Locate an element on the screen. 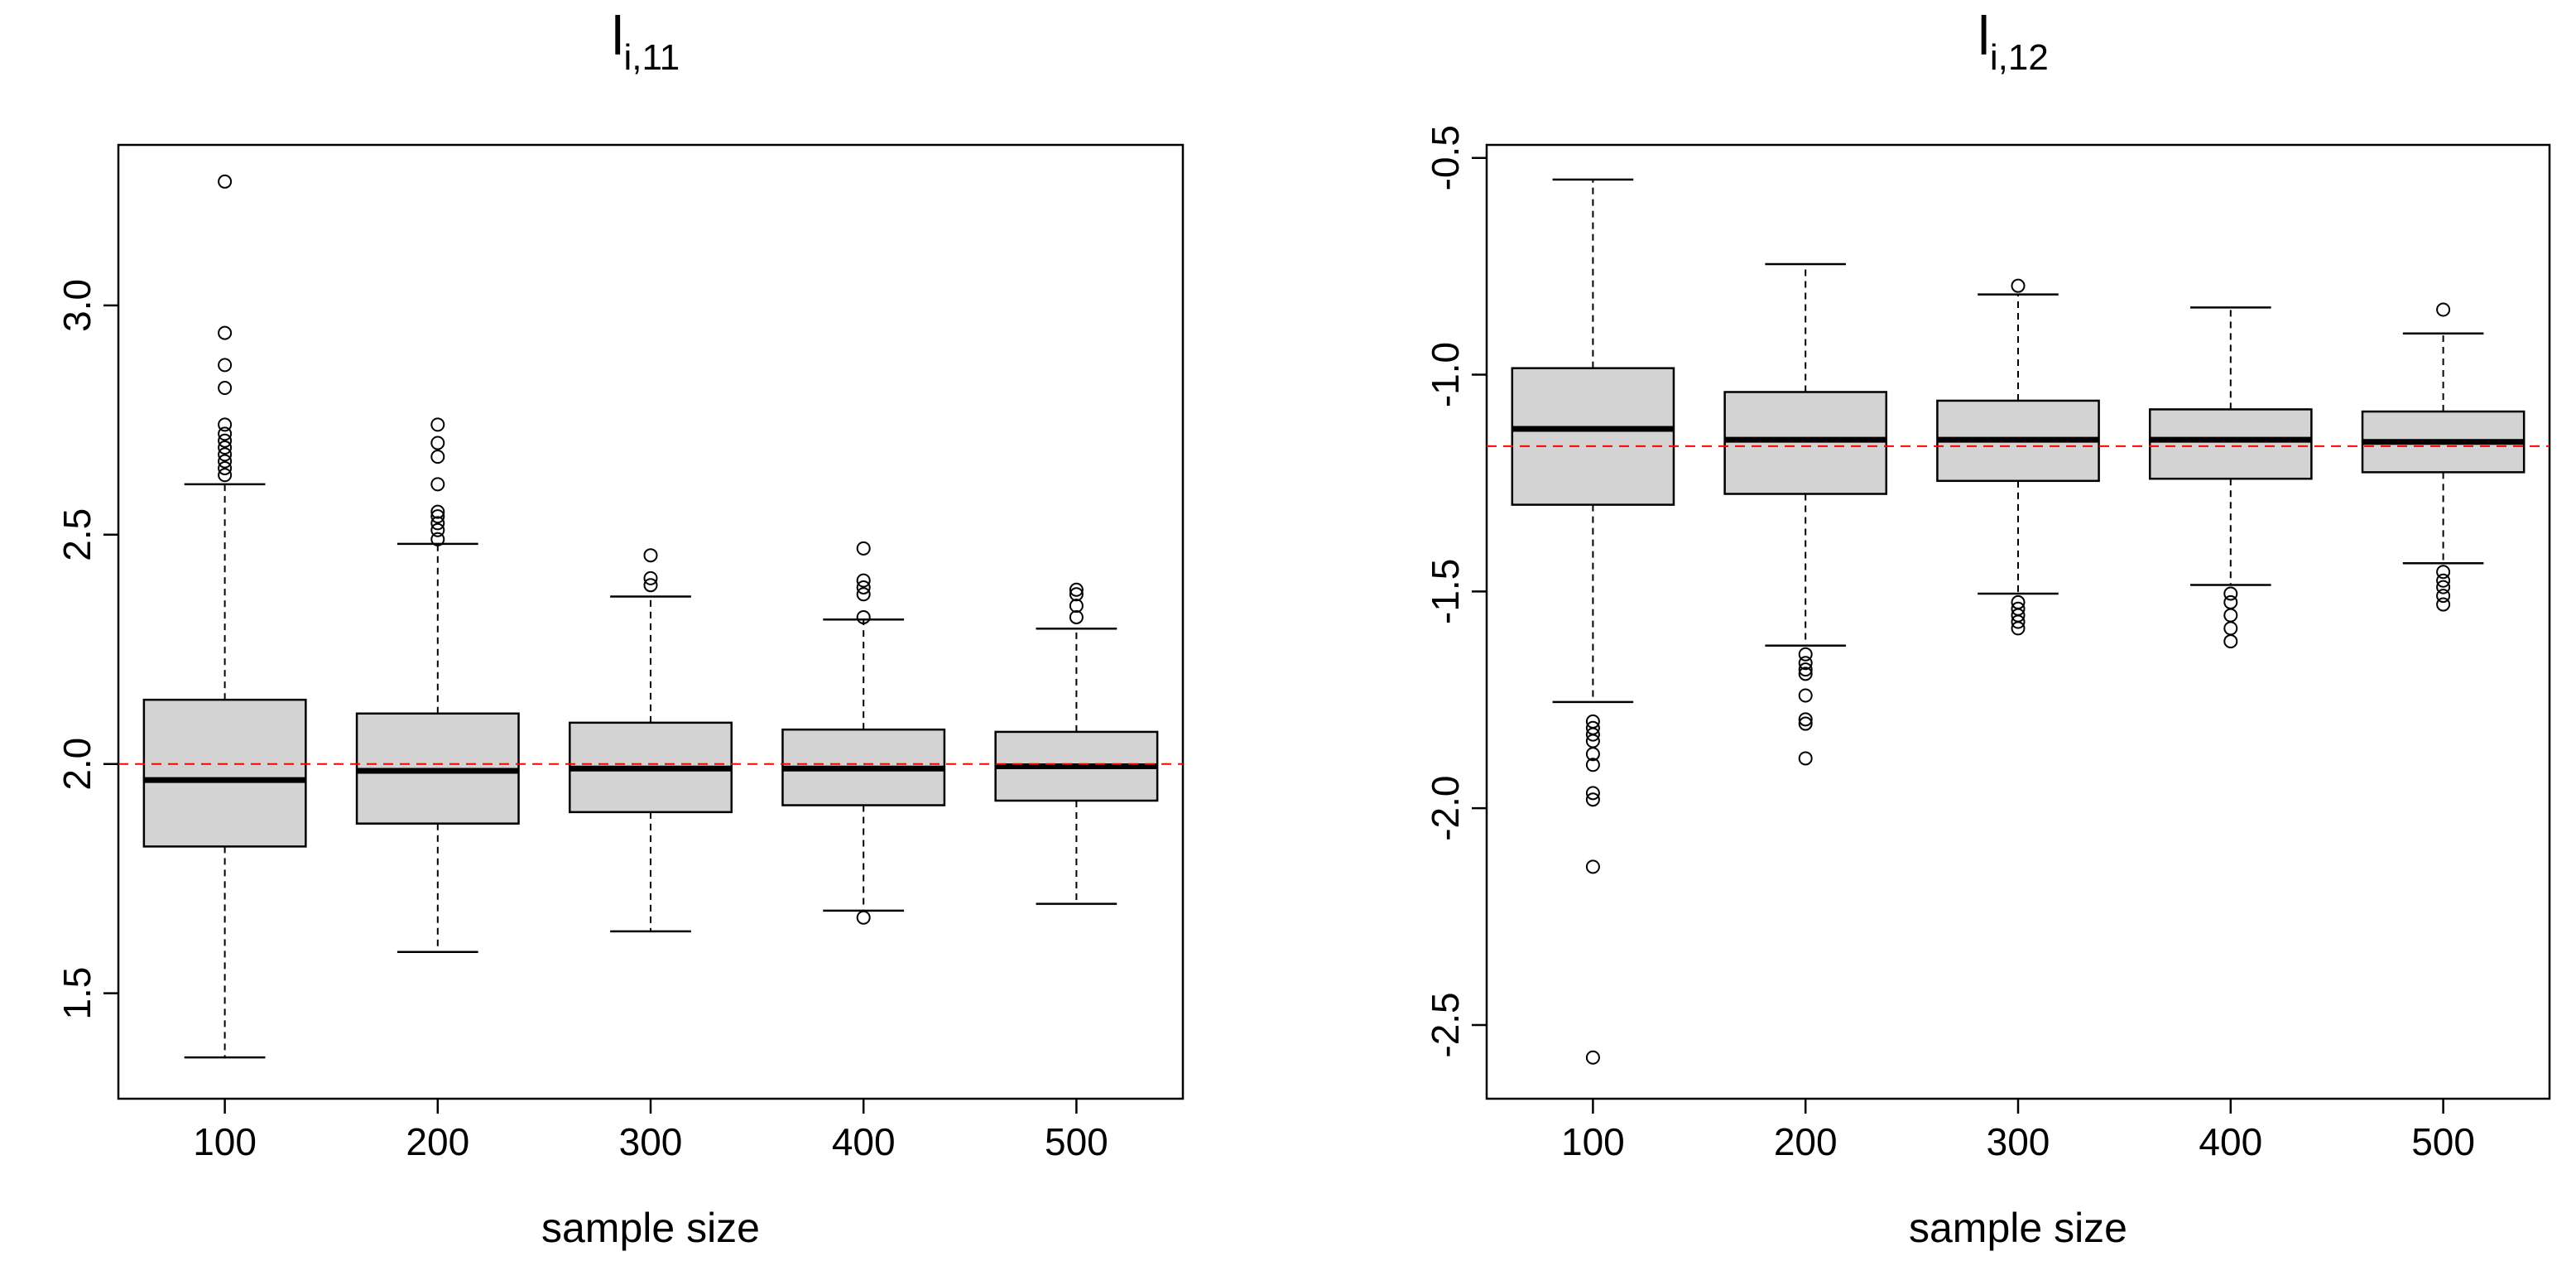  y-tick-label: -2.0 is located at coordinates (1445, 808).